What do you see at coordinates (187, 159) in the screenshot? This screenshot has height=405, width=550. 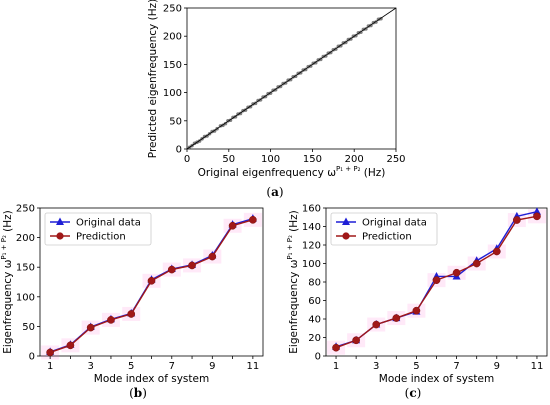 I see `x-tick-label: 0` at bounding box center [187, 159].